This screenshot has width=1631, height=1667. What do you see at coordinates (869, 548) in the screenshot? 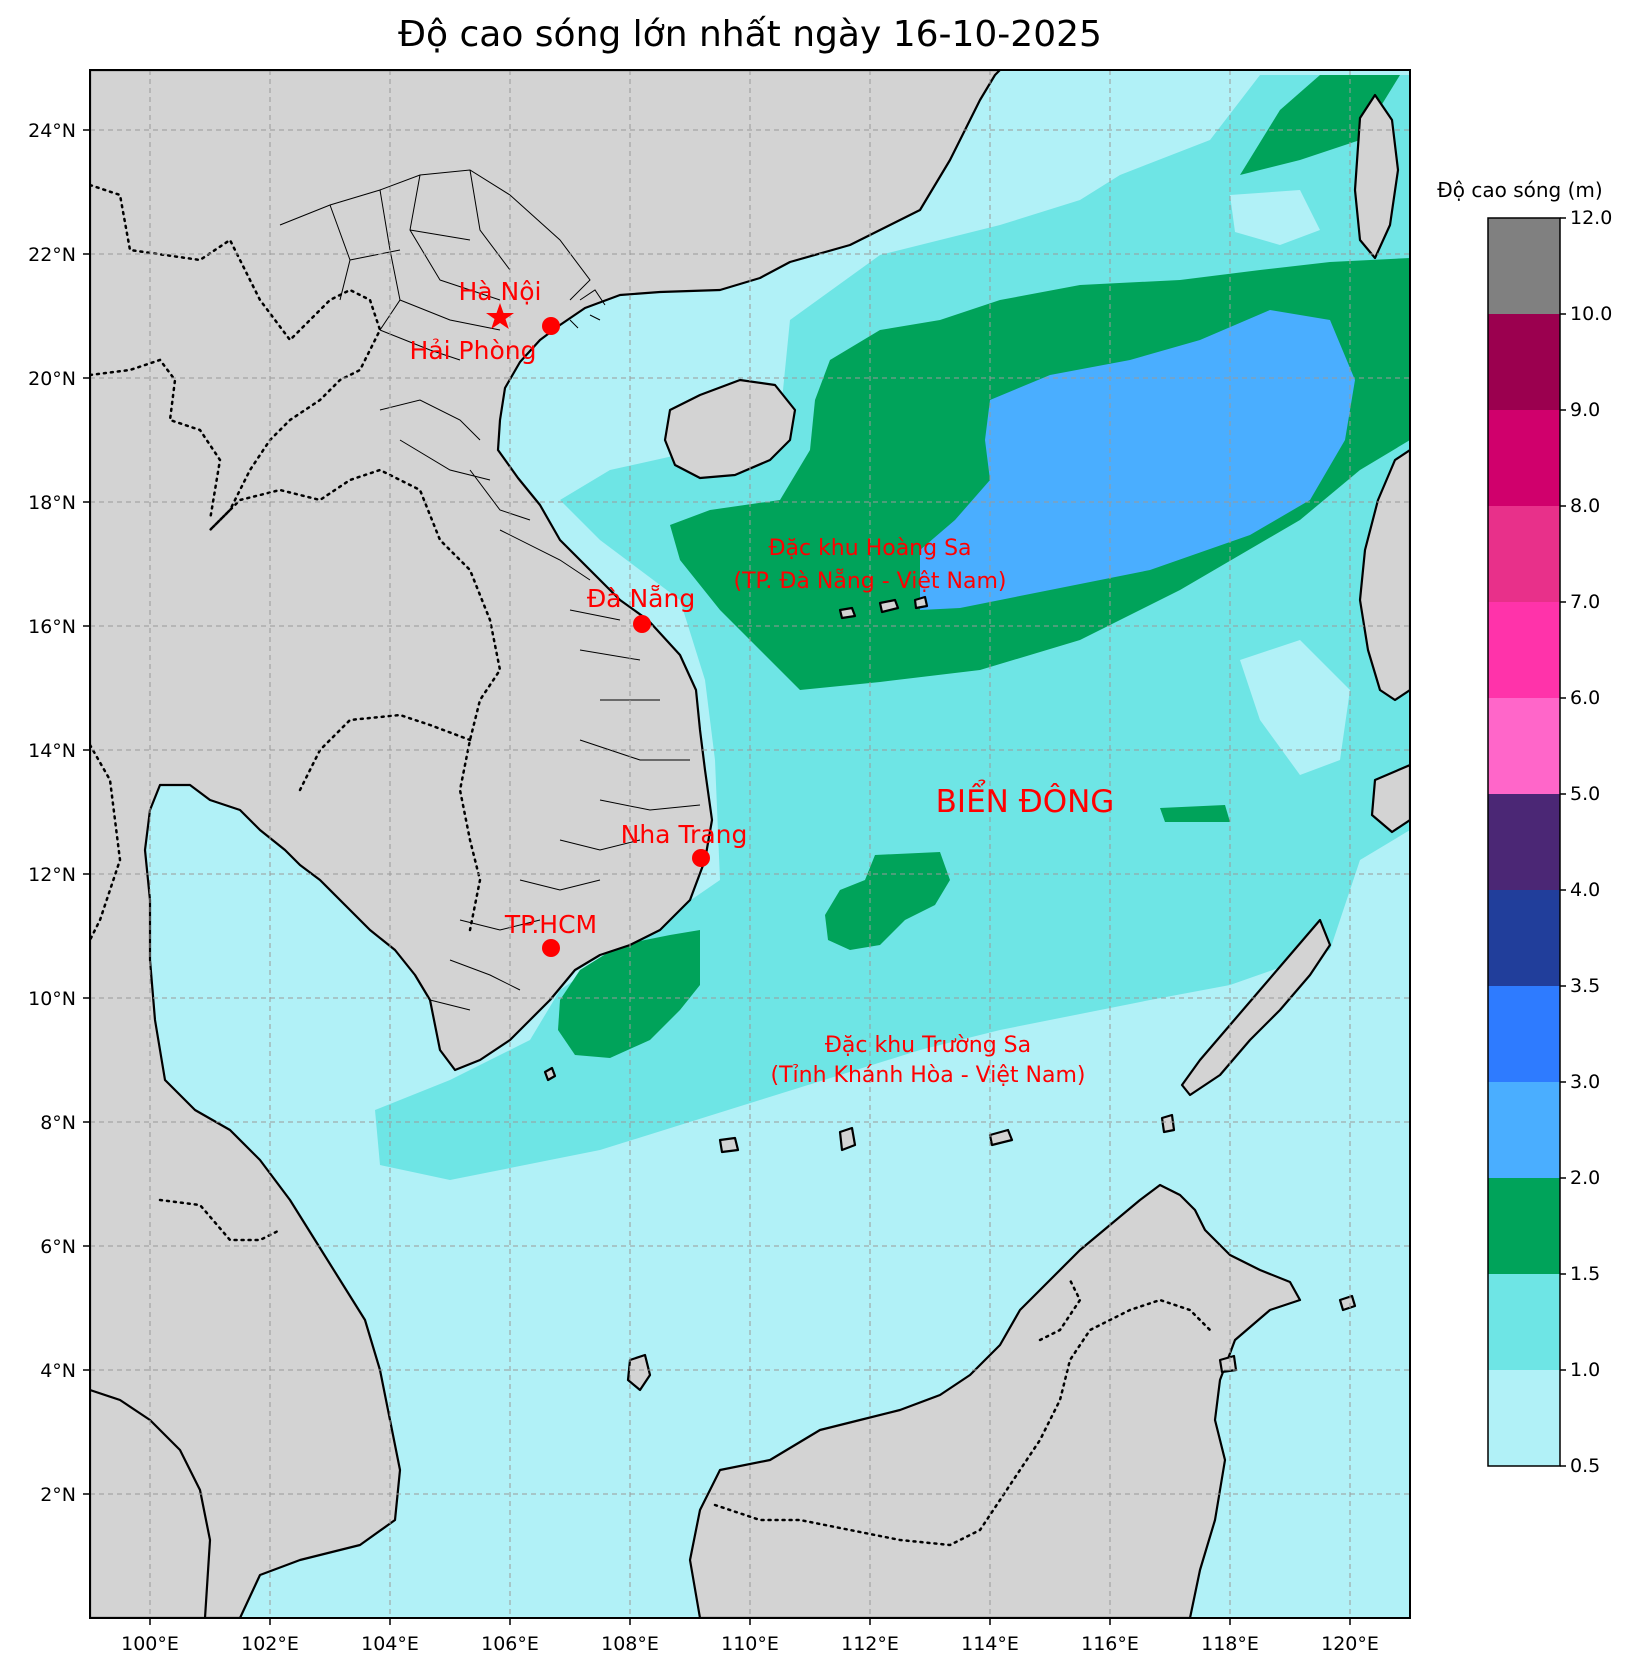
I see `hoang-sa-label-line1: Đặc khu Hoàng Sa` at bounding box center [869, 548].